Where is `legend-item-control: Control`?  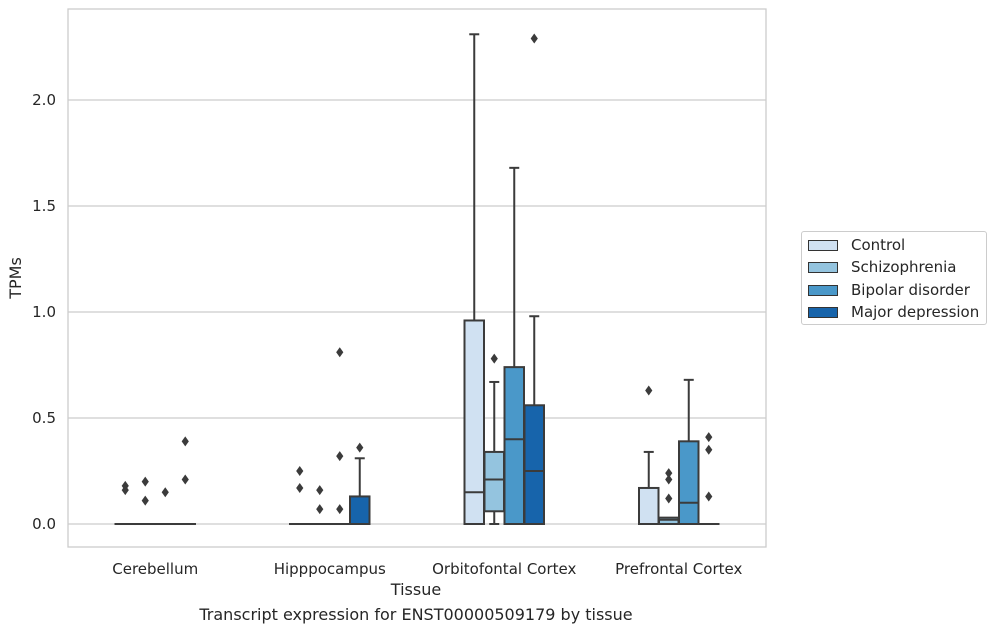
legend-item-control: Control is located at coordinates (856, 245).